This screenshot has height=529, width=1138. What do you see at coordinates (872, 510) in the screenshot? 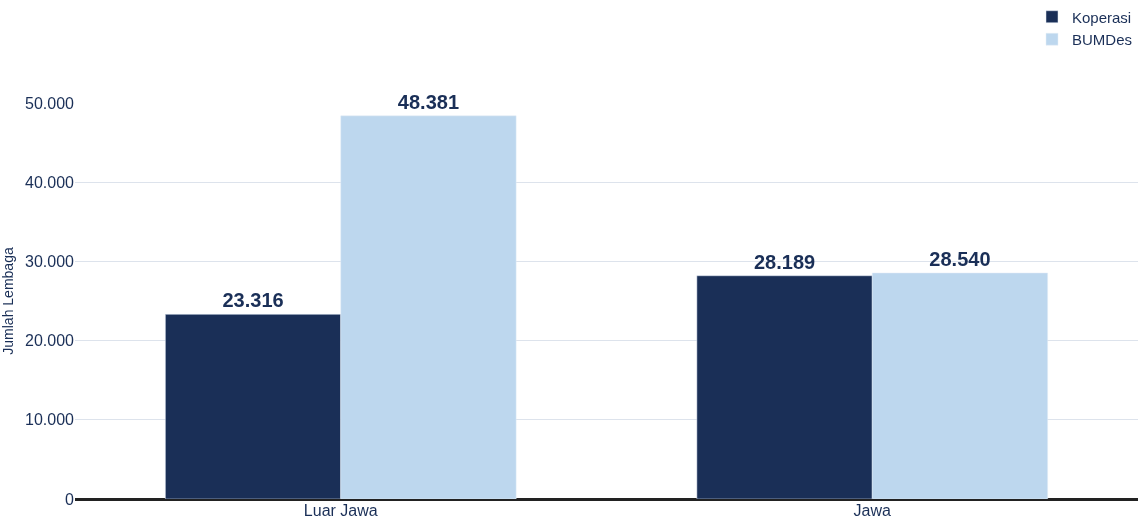
I see `x-tick-label: Jawa` at bounding box center [872, 510].